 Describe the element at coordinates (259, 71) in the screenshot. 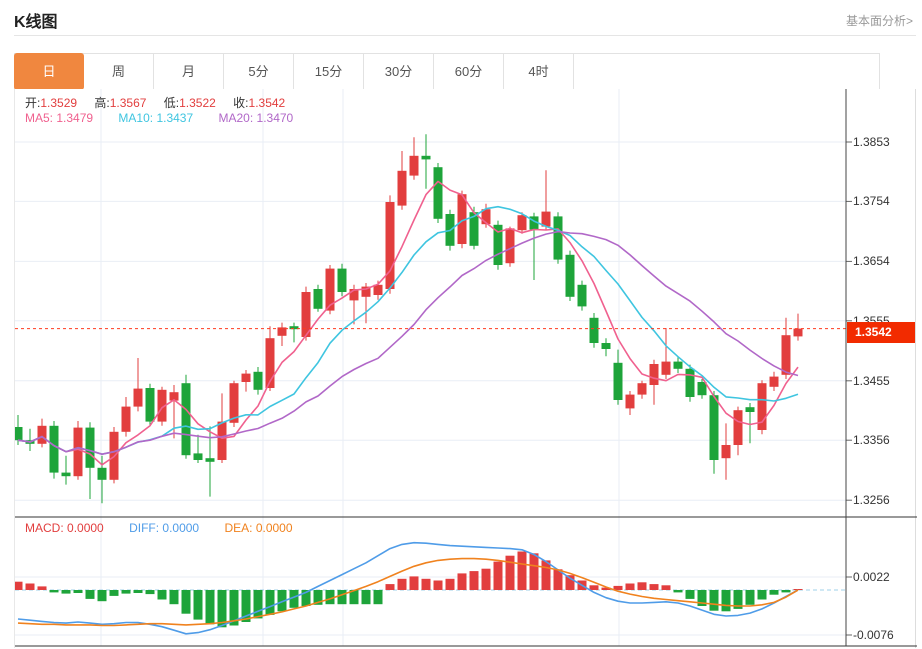

I see `tab-5min: 5分` at that location.